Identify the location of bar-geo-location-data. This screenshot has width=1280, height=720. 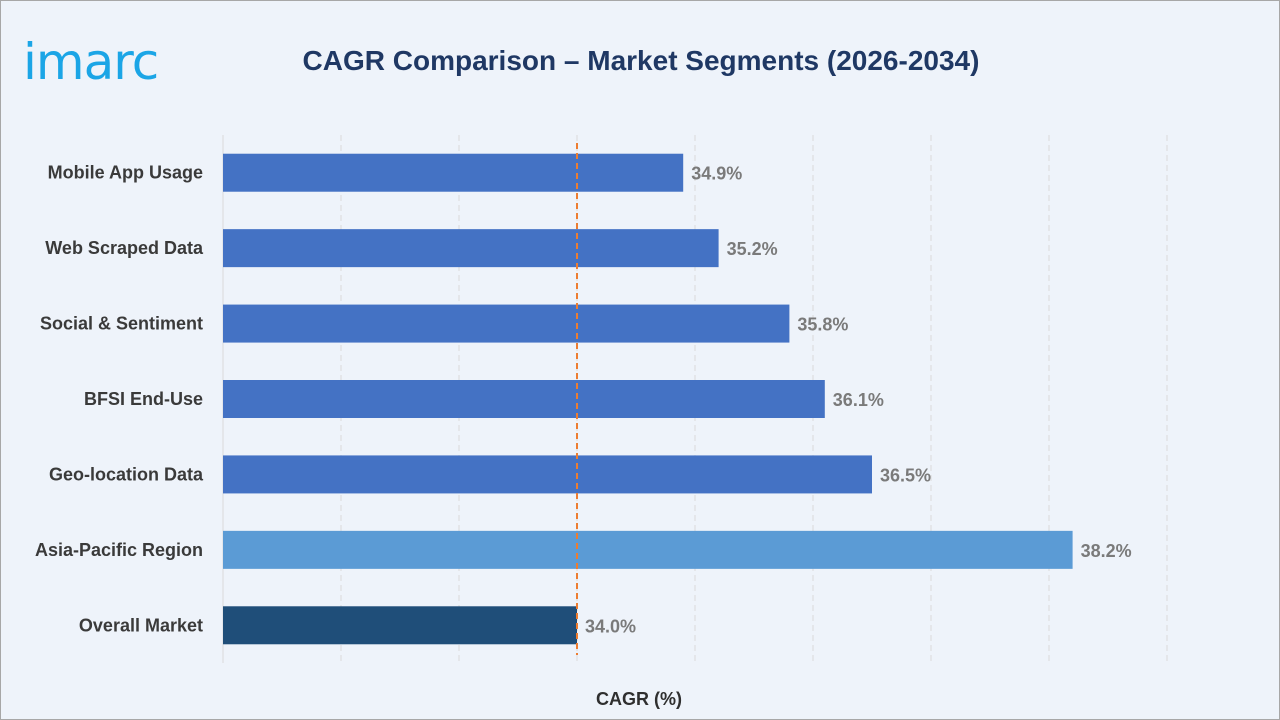
(547, 474).